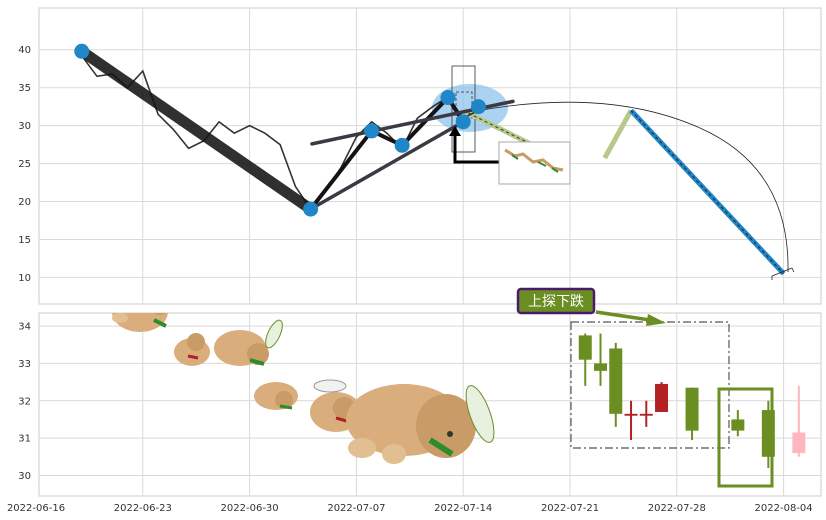 This screenshot has width=826, height=520. What do you see at coordinates (24, 476) in the screenshot?
I see `bottom-y-tick-0: 30` at bounding box center [24, 476].